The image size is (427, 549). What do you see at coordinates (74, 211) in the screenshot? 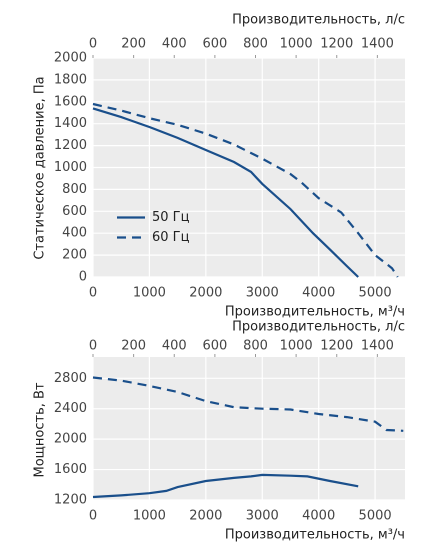
I see `y-tick-label: 600` at bounding box center [74, 211].